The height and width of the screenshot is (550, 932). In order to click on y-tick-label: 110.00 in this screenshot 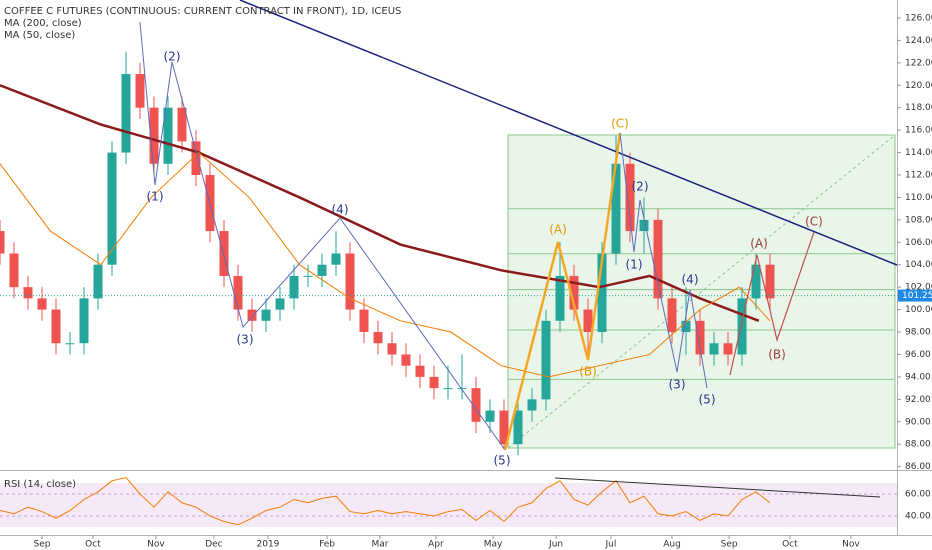, I will do `click(918, 198)`.